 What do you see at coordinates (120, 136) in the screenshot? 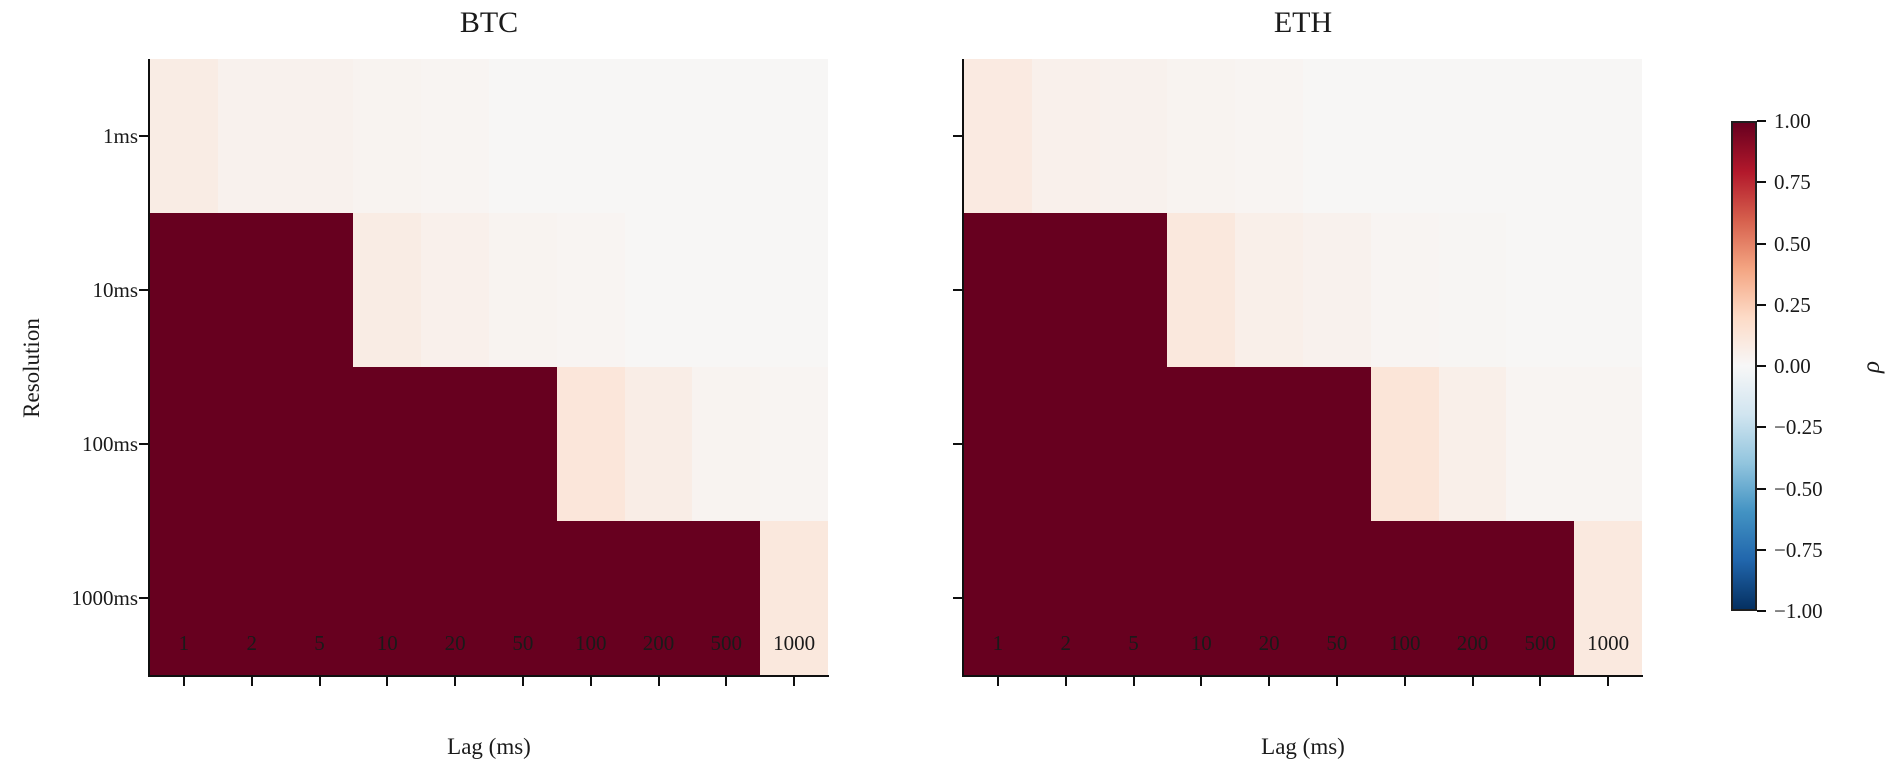
I see `y-tick-label: 1ms` at bounding box center [120, 136].